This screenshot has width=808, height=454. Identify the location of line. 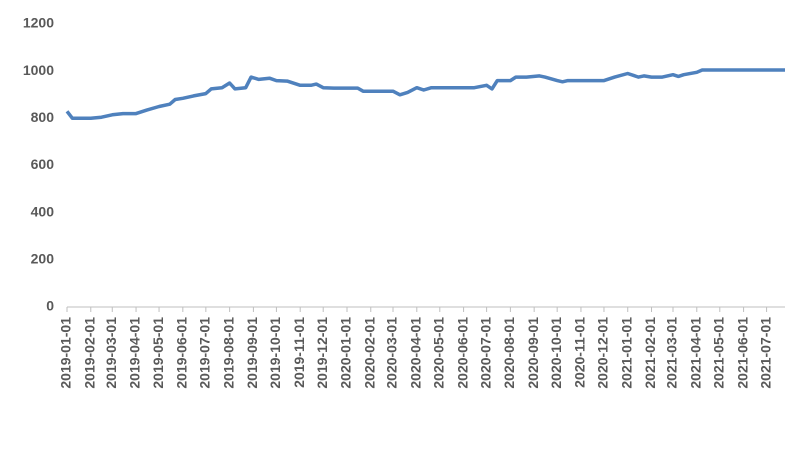
(425, 94).